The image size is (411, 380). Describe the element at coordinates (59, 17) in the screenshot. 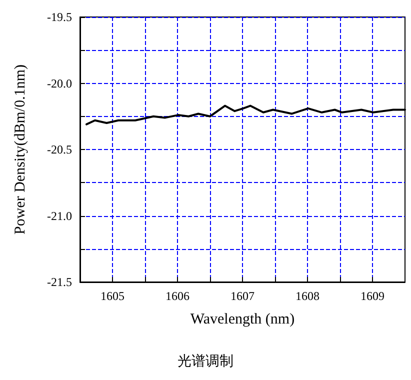

I see `y-tick-label: -19.5` at that location.